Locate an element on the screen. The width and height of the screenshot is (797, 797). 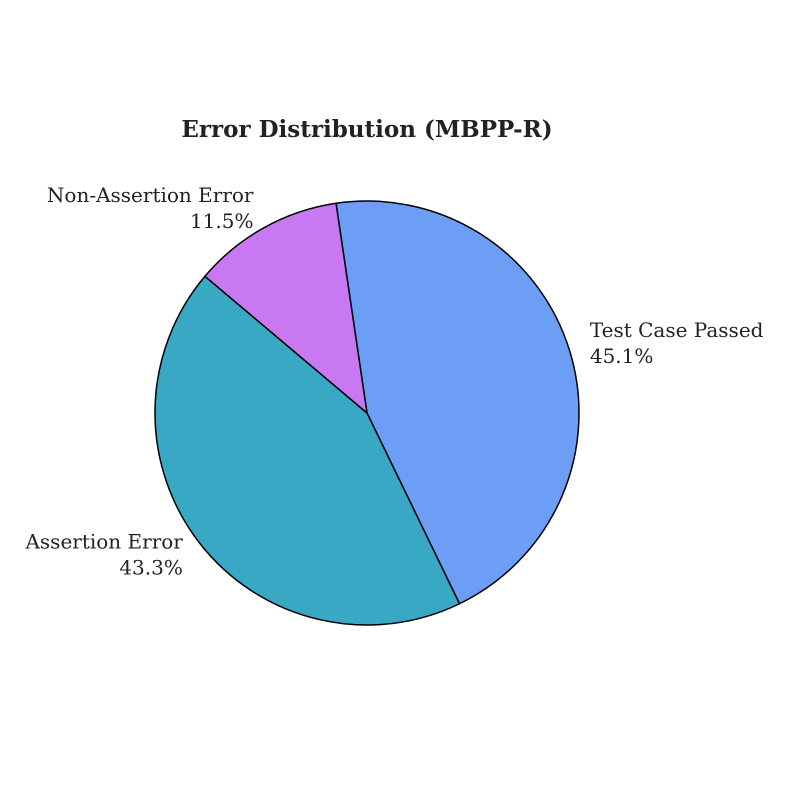
slice-value-label: 11.5% is located at coordinates (222, 221).